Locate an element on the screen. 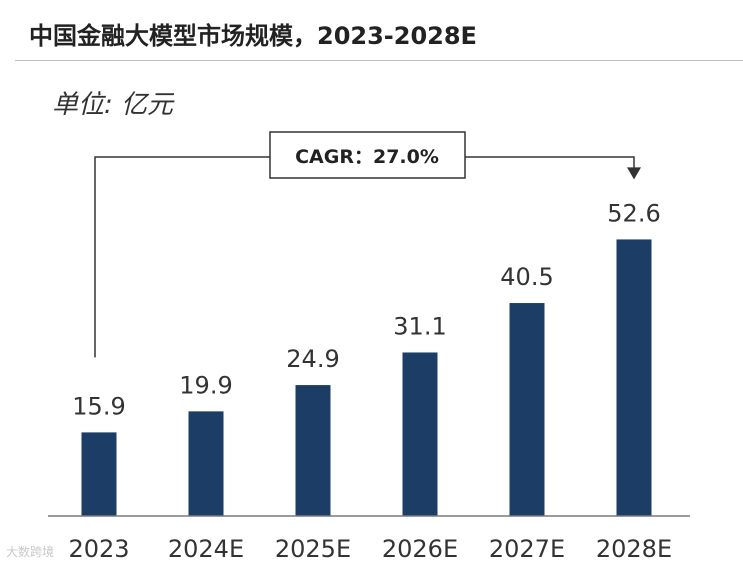 Image resolution: width=743 pixels, height=567 pixels. cagr-label: CAGR：27.0% is located at coordinates (367, 157).